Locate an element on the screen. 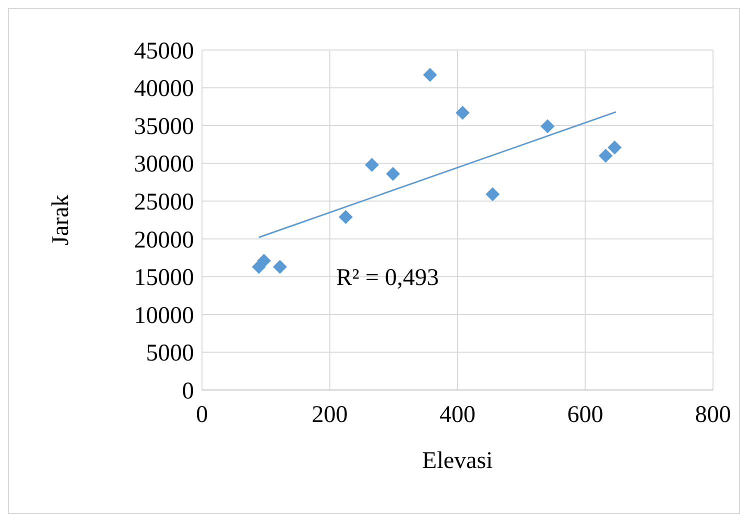 The height and width of the screenshot is (522, 748). y-tick-label: 40000 is located at coordinates (164, 89).